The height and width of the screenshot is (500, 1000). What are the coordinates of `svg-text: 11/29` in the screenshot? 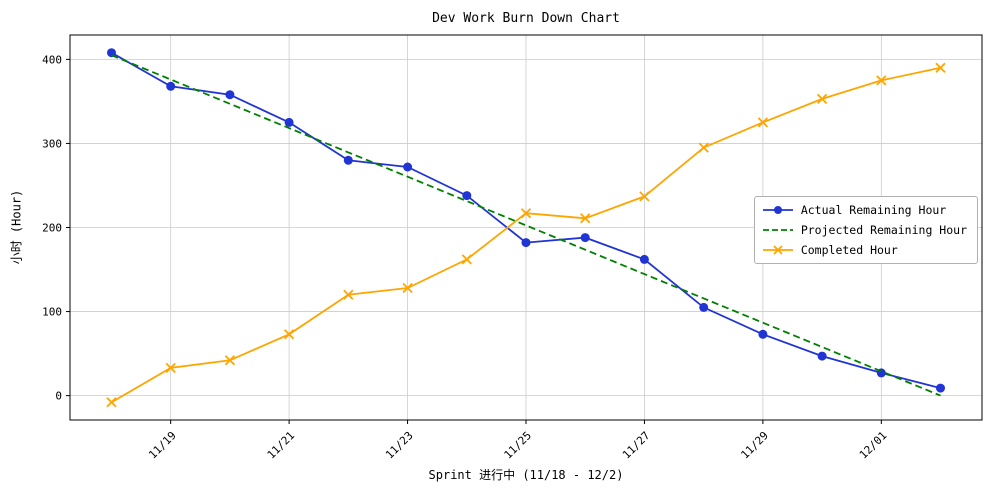 It's located at (754, 445).